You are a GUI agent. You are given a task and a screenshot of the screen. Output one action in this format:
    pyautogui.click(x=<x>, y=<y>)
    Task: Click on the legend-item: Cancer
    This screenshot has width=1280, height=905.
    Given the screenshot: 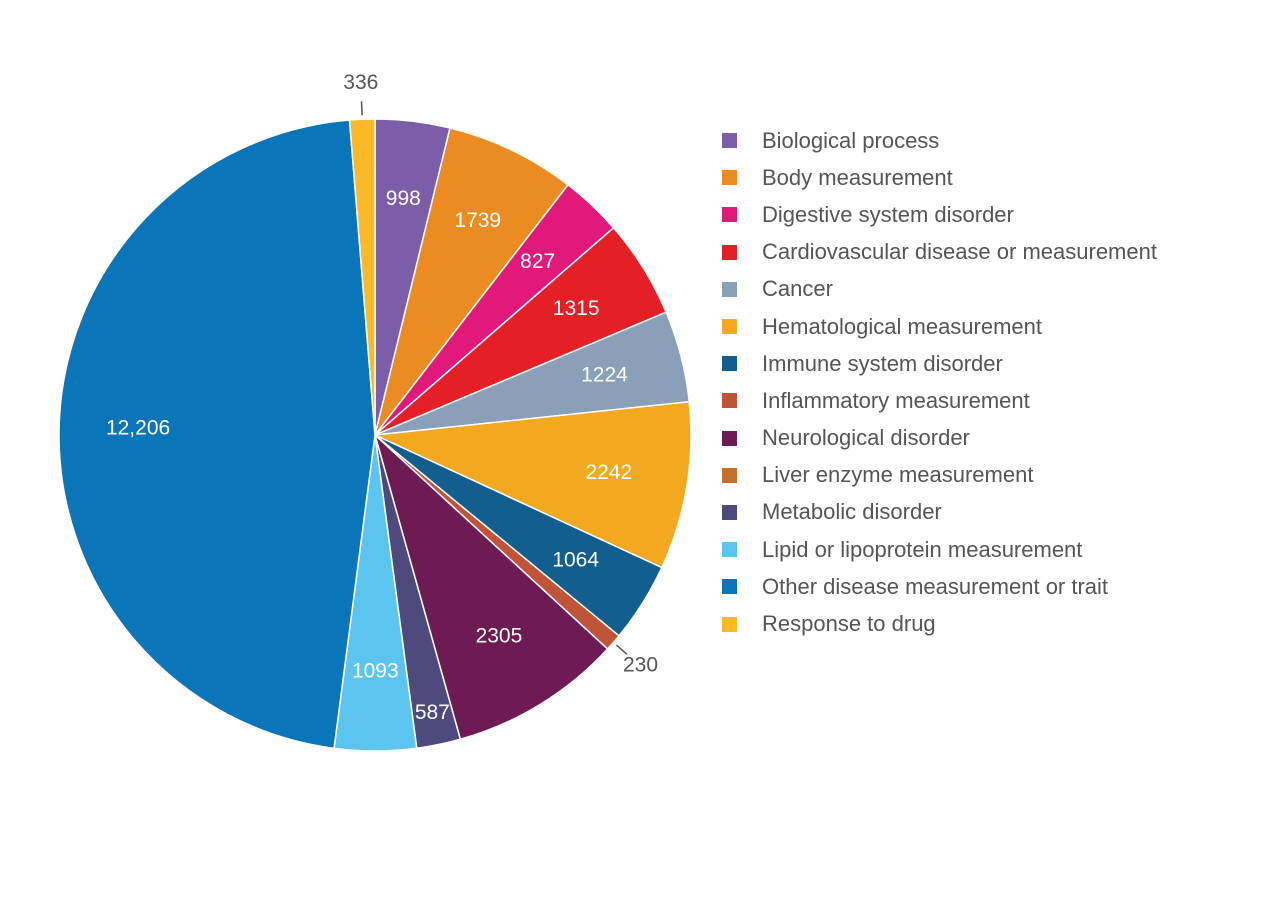 What is the action you would take?
    pyautogui.click(x=939, y=289)
    